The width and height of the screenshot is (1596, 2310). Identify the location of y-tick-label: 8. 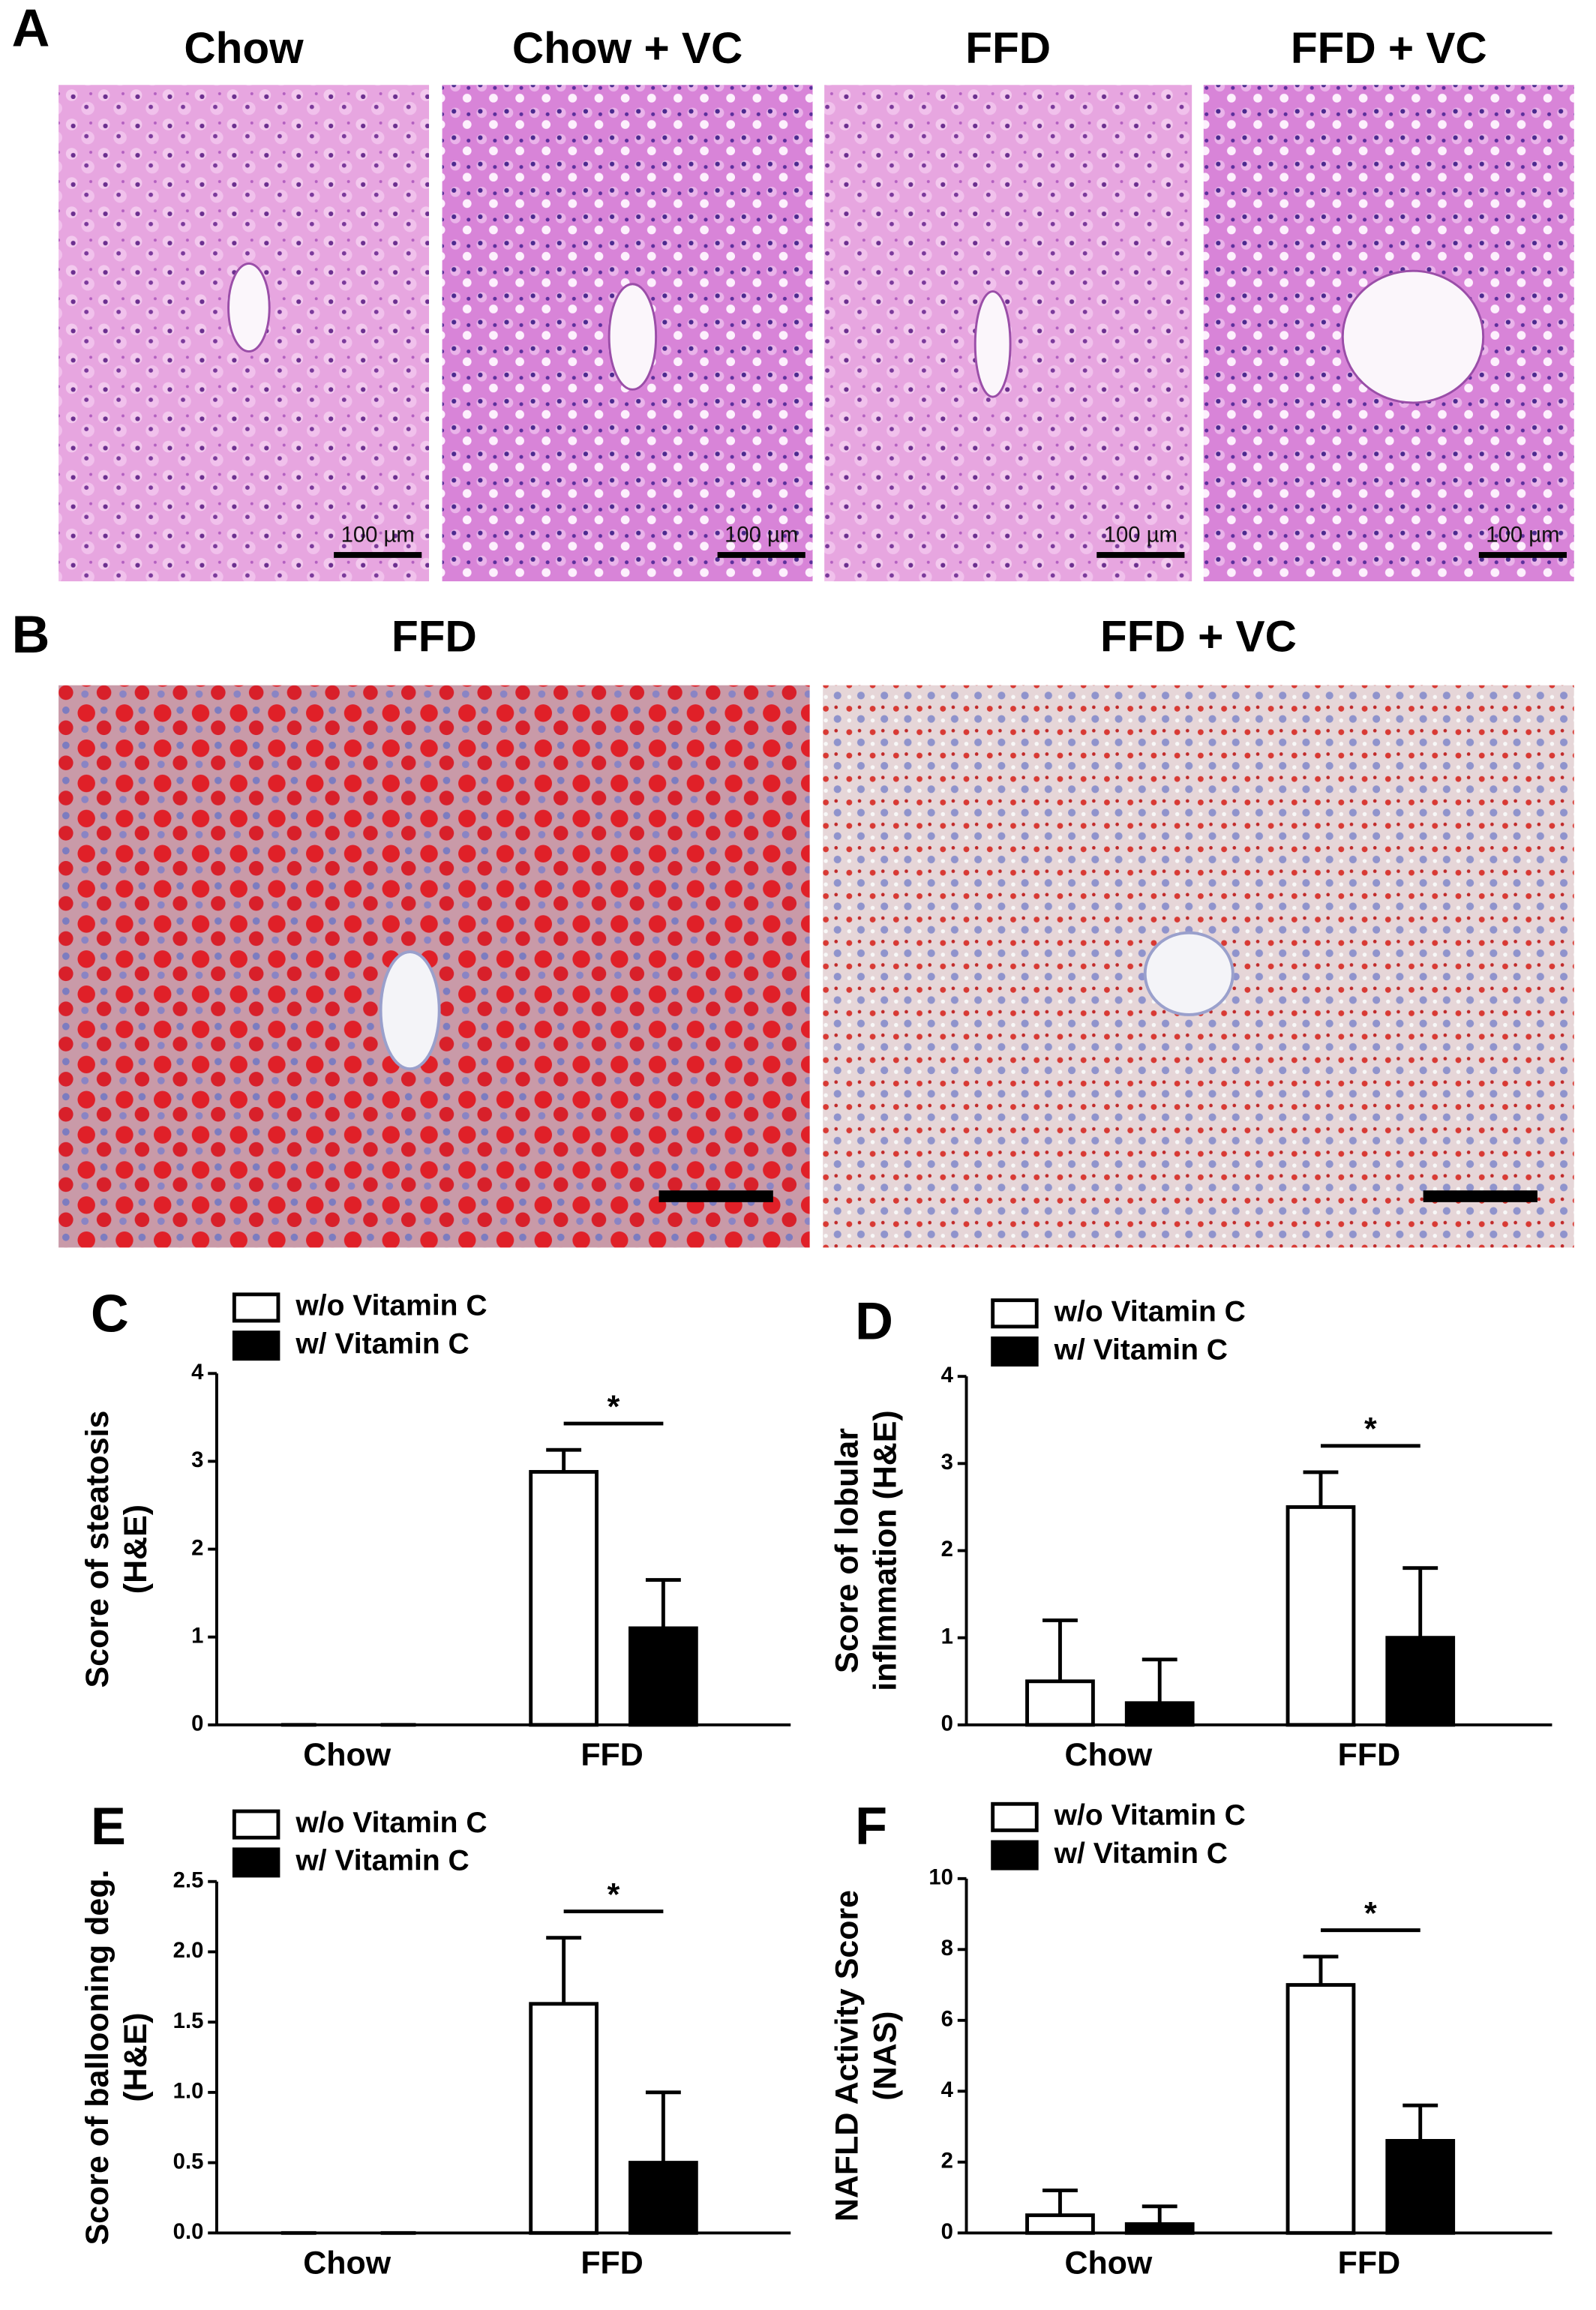
(947, 1948).